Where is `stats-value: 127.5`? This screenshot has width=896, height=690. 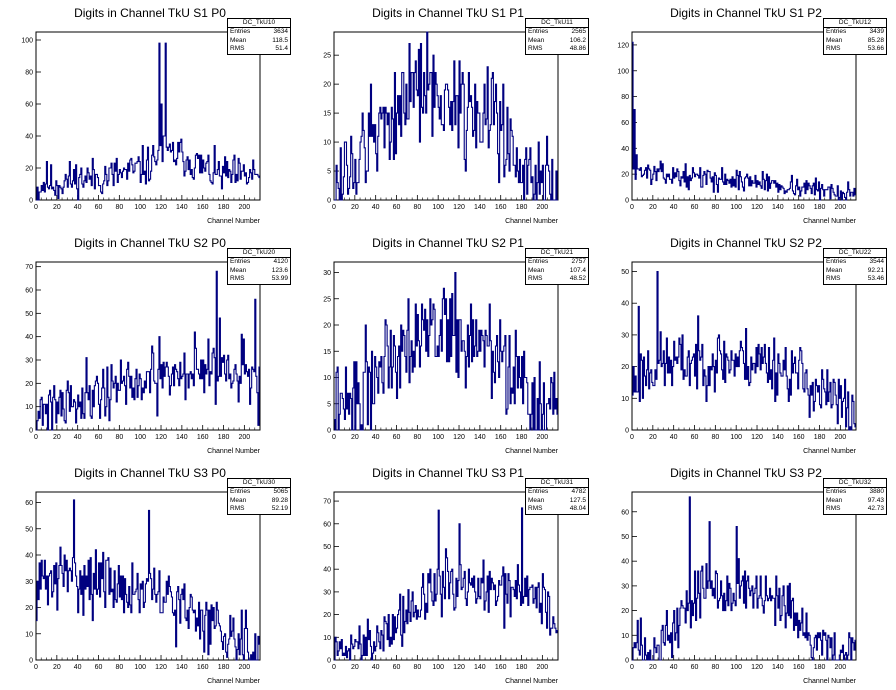
stats-value: 127.5 is located at coordinates (577, 500).